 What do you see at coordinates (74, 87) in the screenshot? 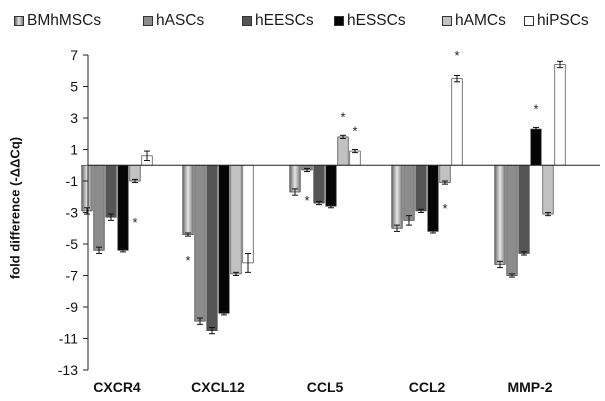
I see `y-tick-label: 5` at bounding box center [74, 87].